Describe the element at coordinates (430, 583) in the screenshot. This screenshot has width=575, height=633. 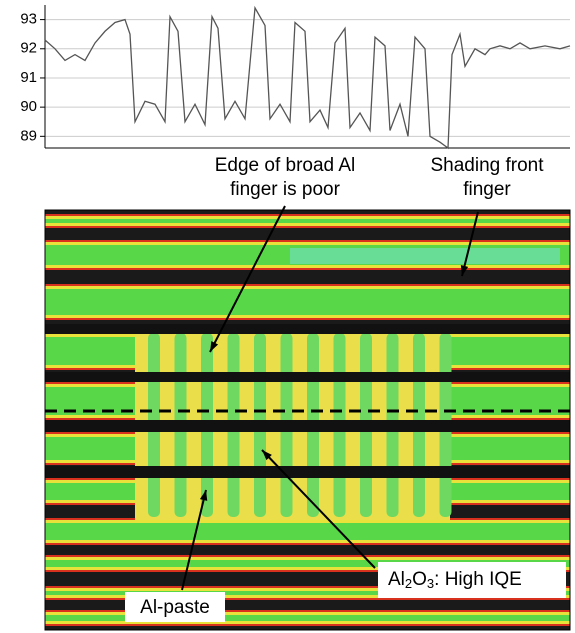
I see `annotation-part: 3` at that location.